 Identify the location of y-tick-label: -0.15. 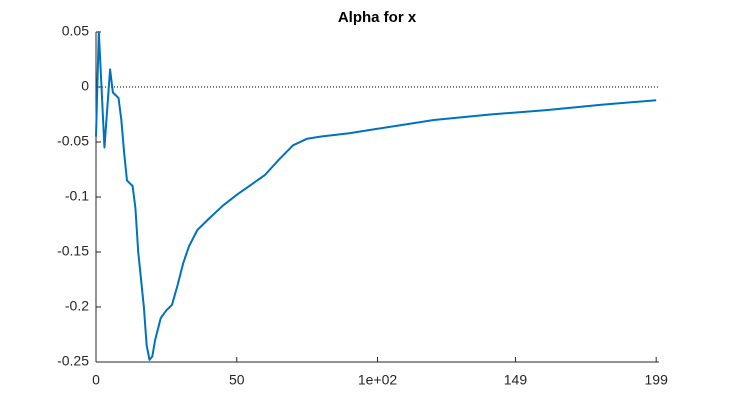
(73, 251).